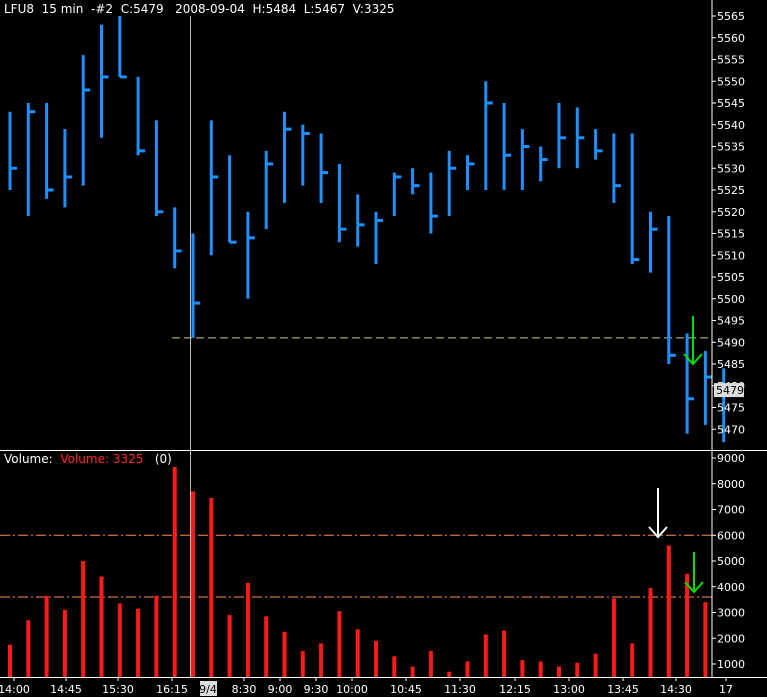  I want to click on white-arrow-icon, so click(658, 513).